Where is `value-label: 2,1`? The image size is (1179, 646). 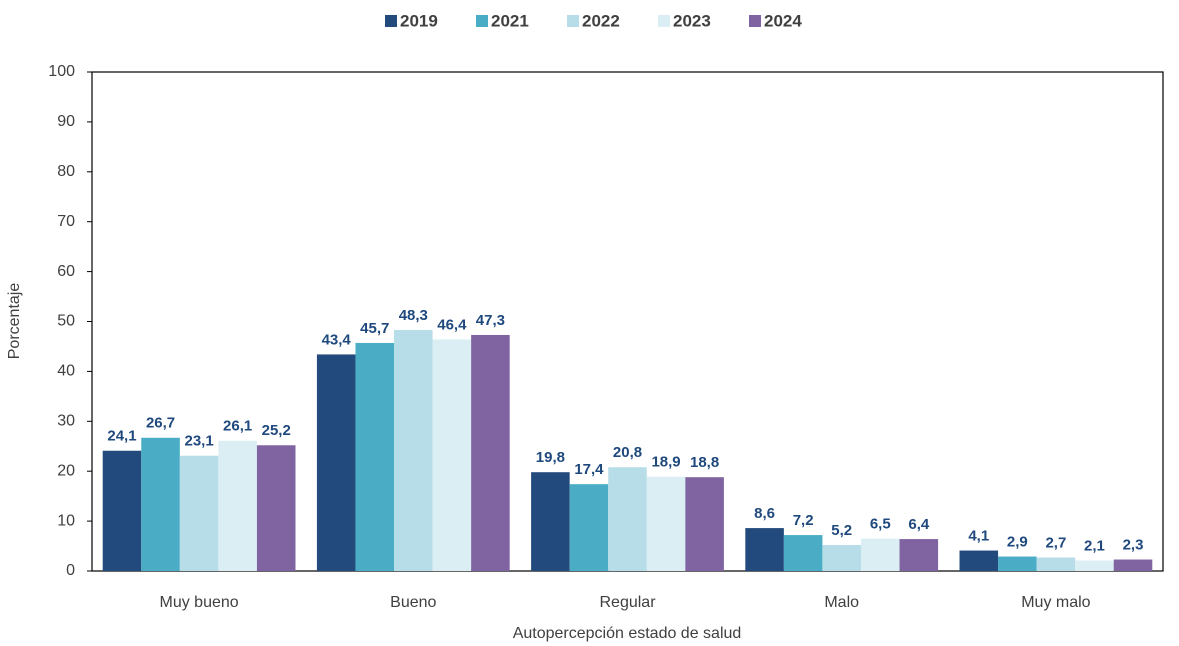 value-label: 2,1 is located at coordinates (1094, 545).